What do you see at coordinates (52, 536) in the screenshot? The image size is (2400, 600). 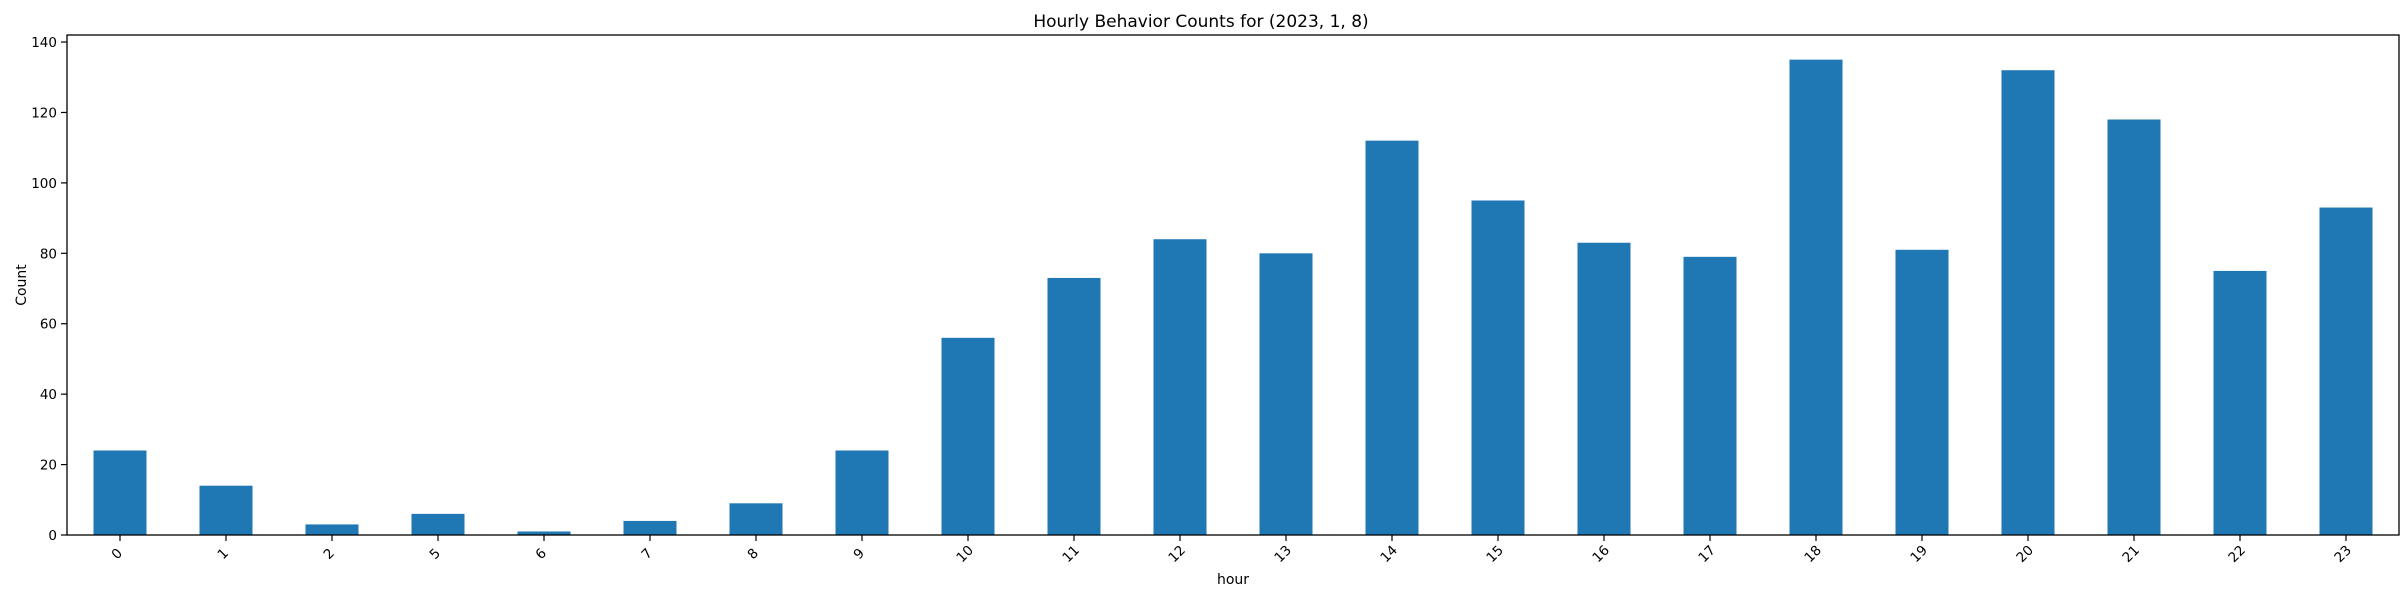 I see `y-tick-label: 0` at bounding box center [52, 536].